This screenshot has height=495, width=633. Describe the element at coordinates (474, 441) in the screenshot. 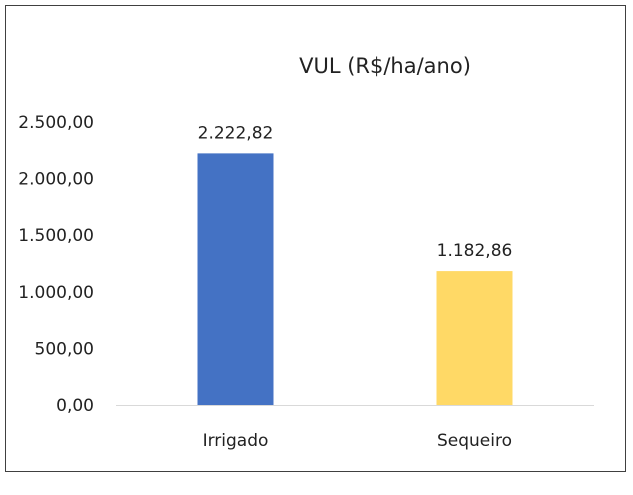

I see `category-label-sequeiro: Sequeiro` at that location.